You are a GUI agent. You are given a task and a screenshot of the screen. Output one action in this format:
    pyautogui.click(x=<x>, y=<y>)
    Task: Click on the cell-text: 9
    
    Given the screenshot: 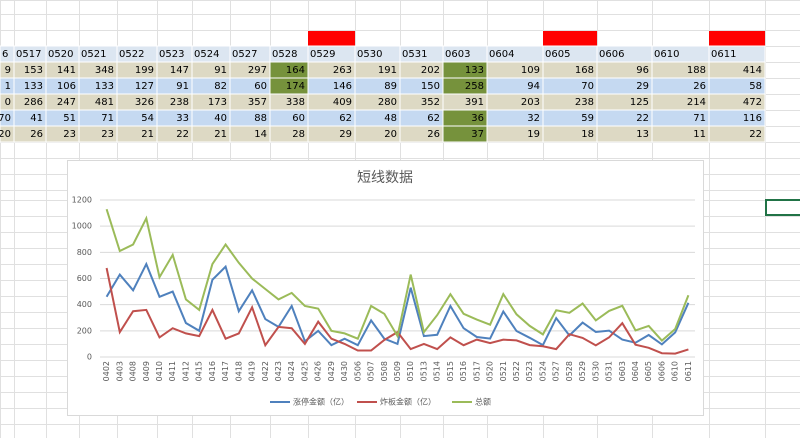 What is the action you would take?
    pyautogui.click(x=8, y=70)
    